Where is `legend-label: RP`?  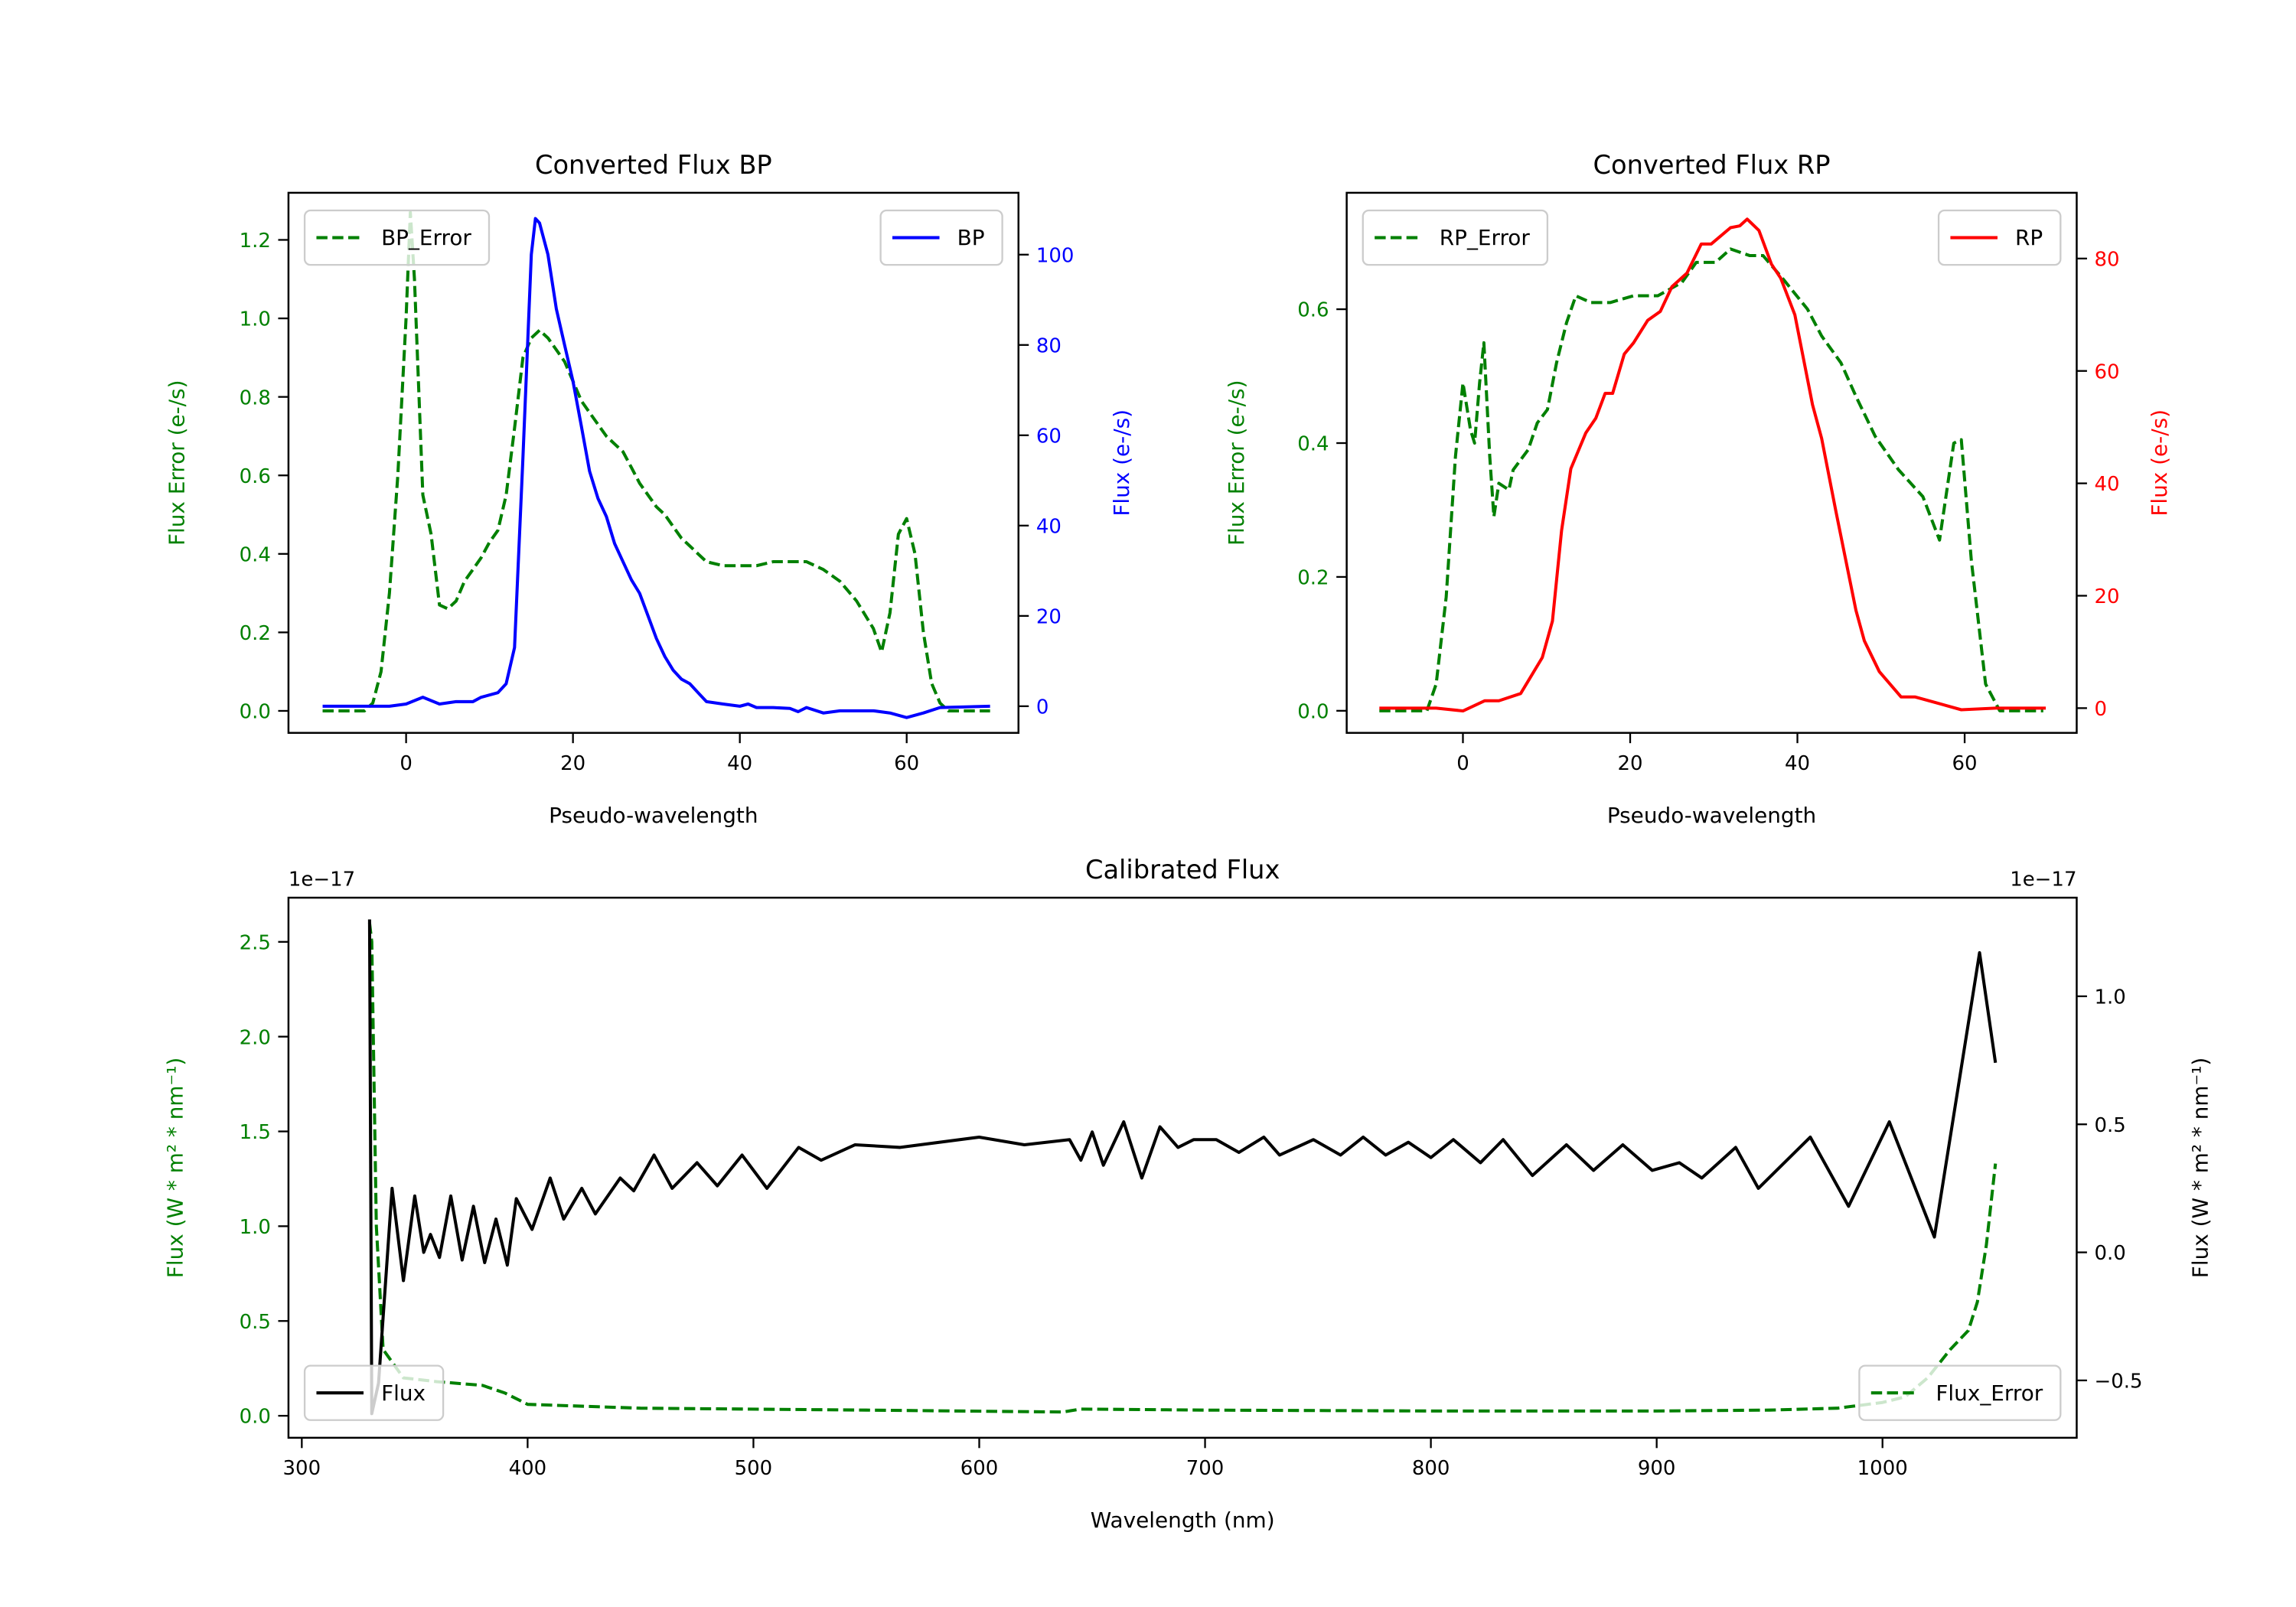
legend-label: RP is located at coordinates (2029, 237).